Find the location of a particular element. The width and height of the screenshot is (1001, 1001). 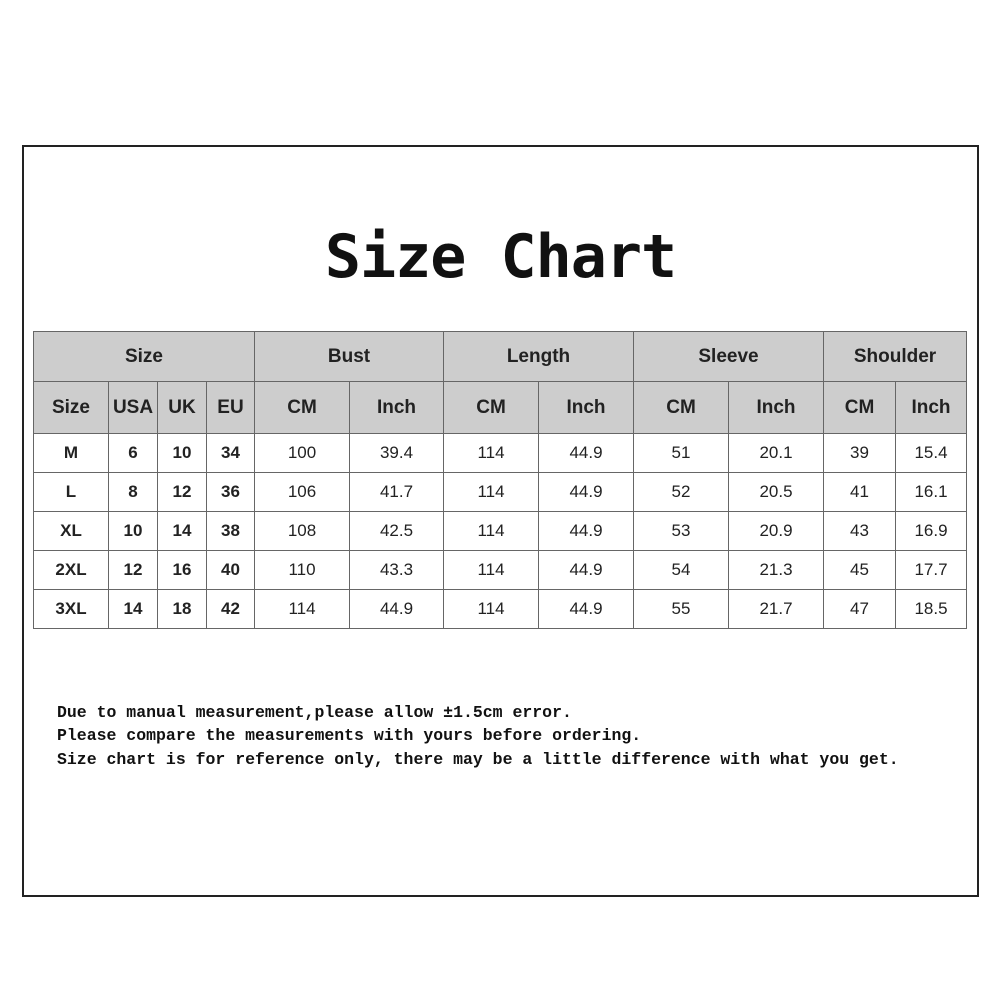

table-cell: 17.7 is located at coordinates (931, 570).